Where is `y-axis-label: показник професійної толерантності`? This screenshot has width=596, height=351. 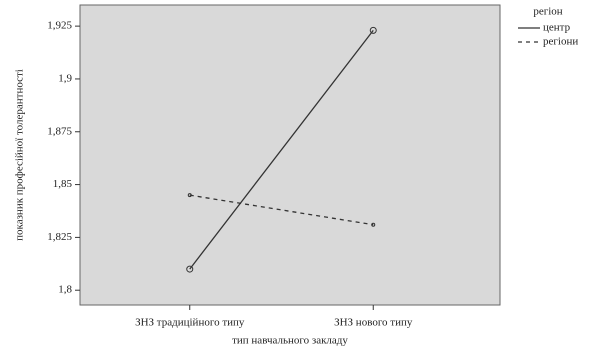
y-axis-label: показник професійної толерантності is located at coordinates (20, 155).